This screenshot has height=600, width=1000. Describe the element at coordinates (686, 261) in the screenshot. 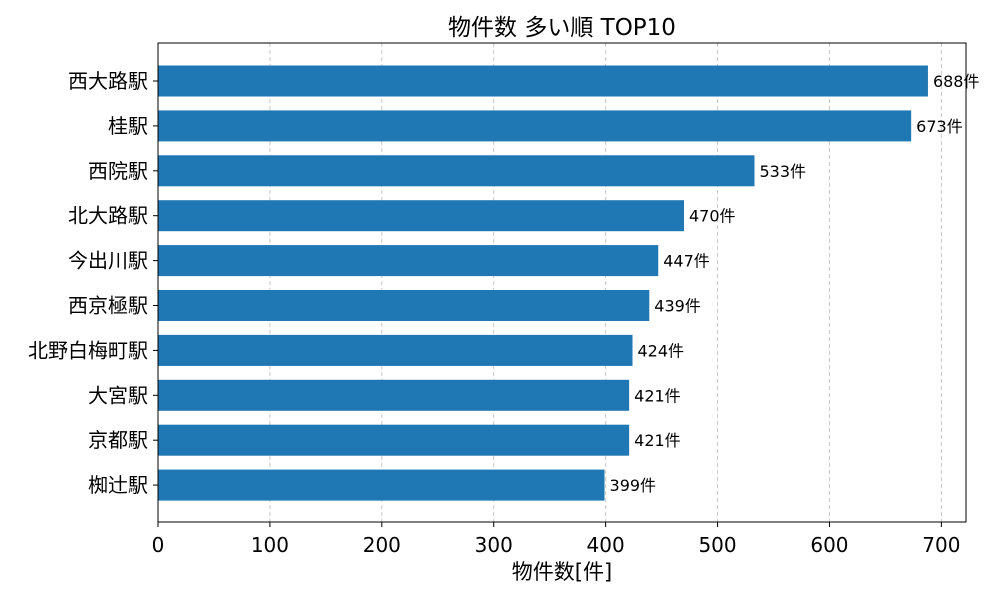

I see `data-label: 447件` at that location.